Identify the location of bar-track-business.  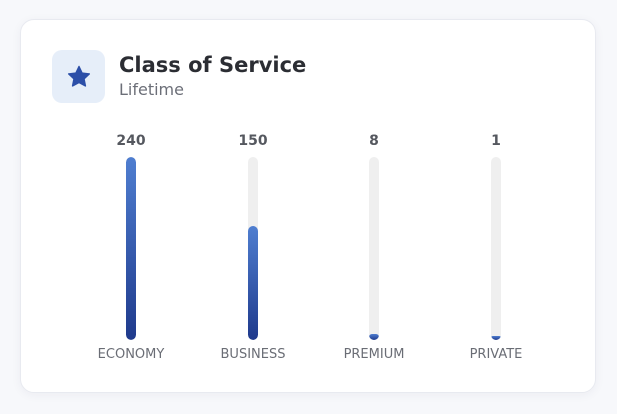
(253, 248).